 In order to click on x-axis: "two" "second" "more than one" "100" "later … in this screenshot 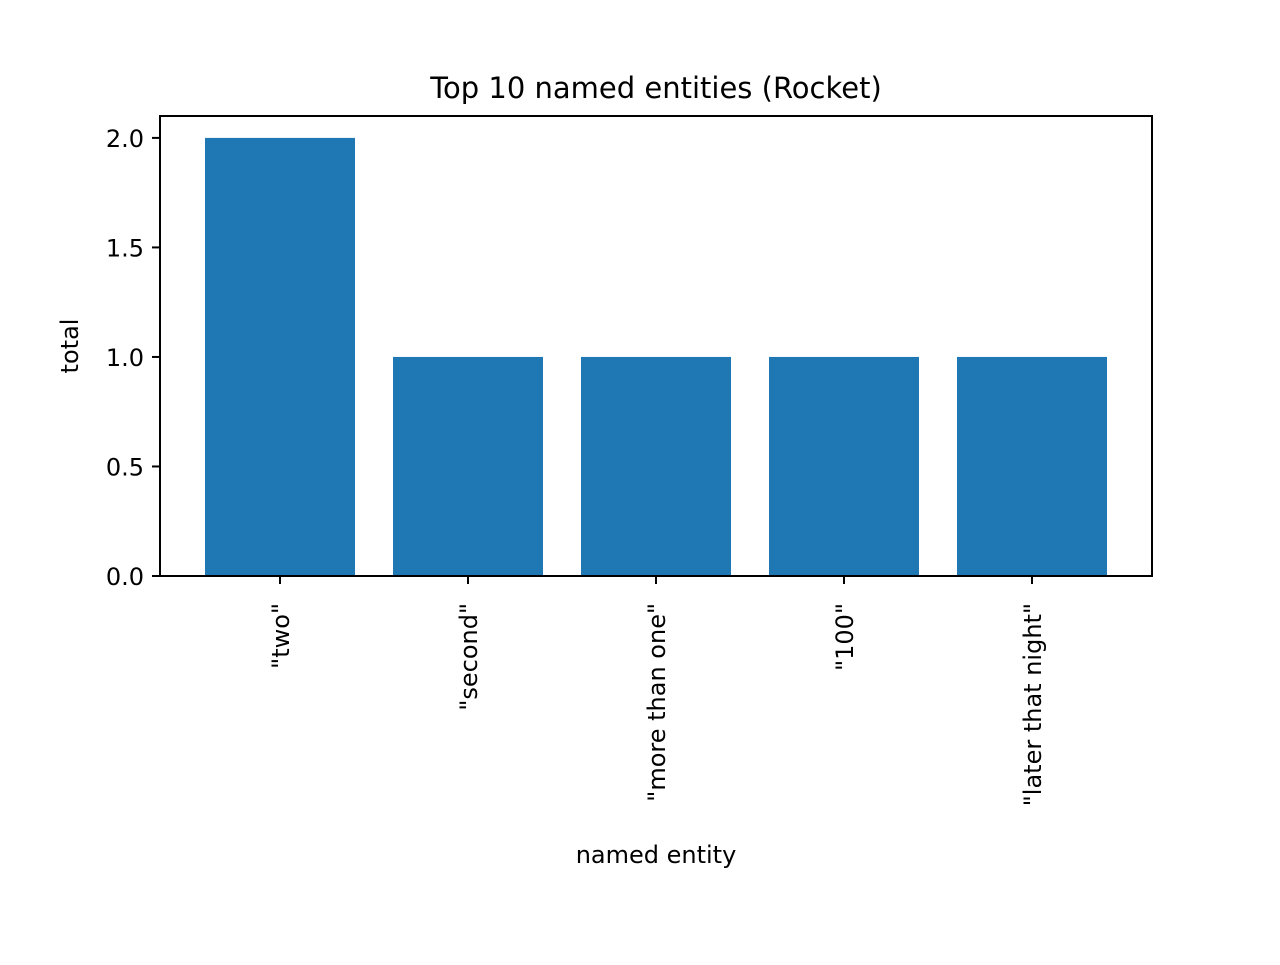, I will do `click(657, 691)`.